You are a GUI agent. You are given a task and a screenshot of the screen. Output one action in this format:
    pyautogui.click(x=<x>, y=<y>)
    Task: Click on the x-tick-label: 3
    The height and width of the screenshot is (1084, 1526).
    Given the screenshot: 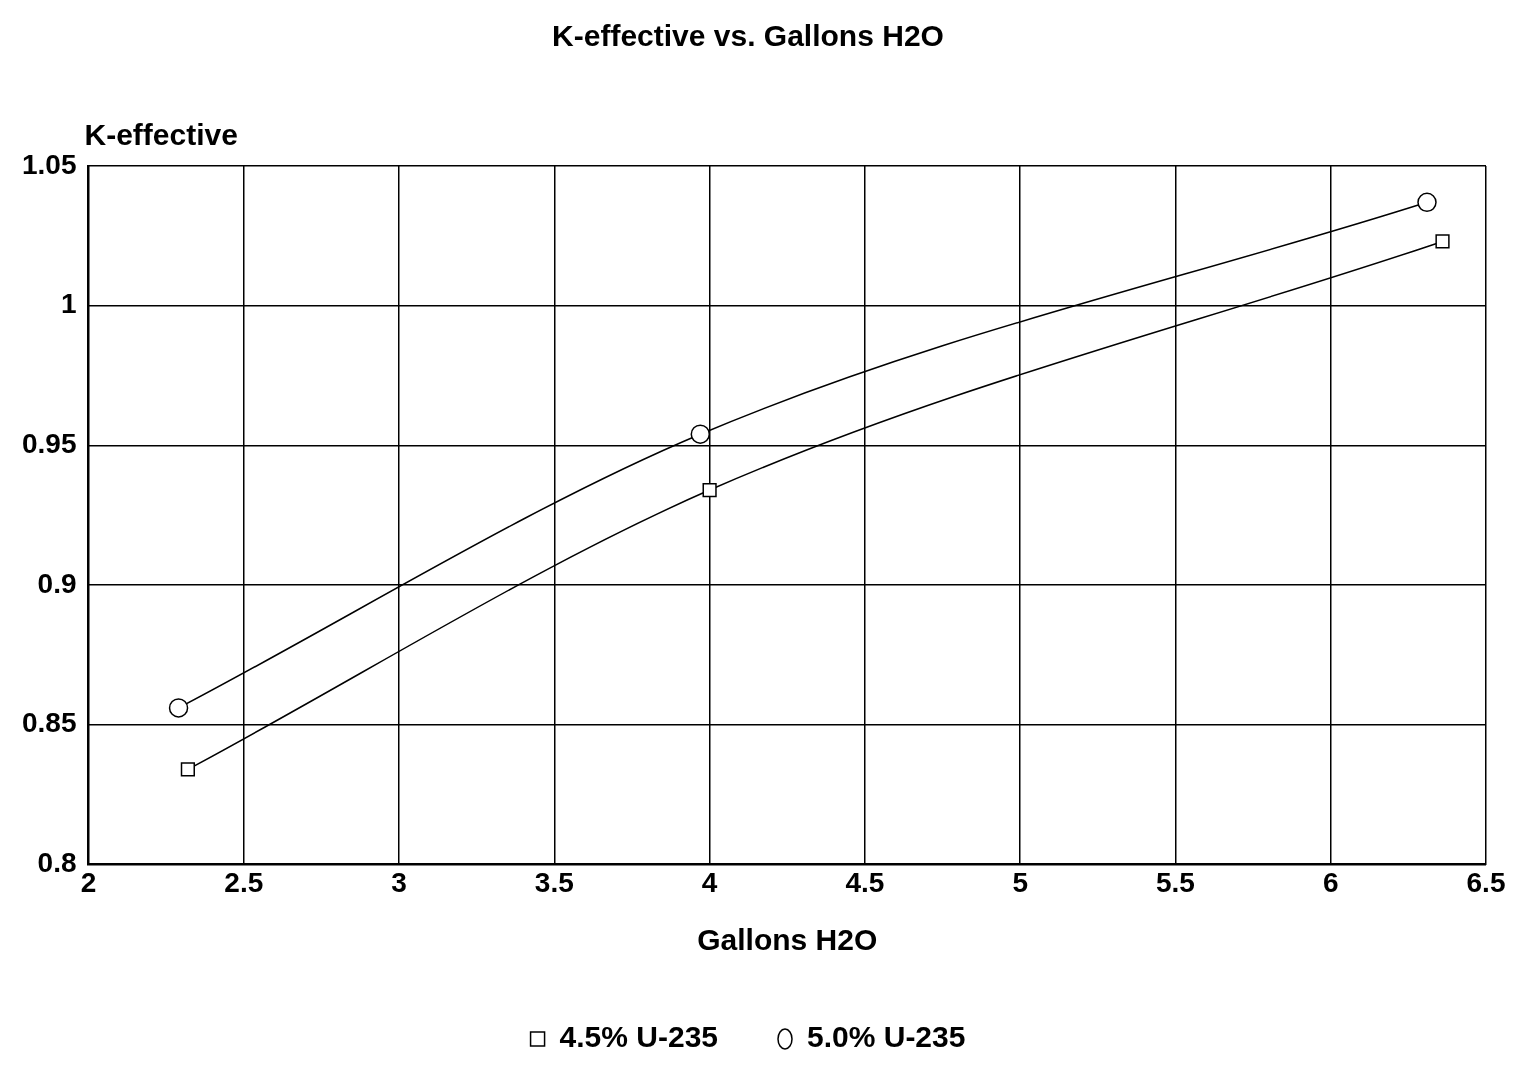 What is the action you would take?
    pyautogui.click(x=399, y=882)
    